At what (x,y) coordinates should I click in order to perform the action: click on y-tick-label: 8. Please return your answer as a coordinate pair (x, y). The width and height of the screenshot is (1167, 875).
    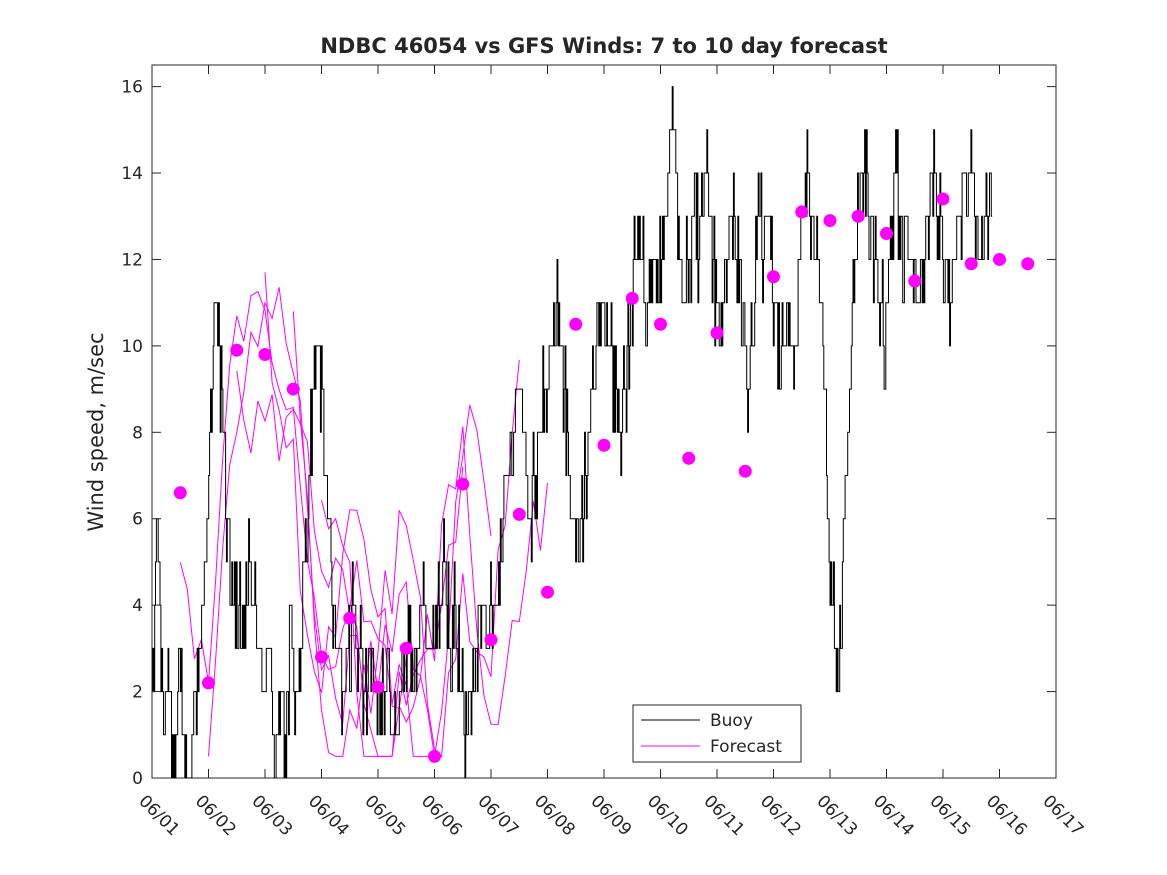
    Looking at the image, I should click on (137, 433).